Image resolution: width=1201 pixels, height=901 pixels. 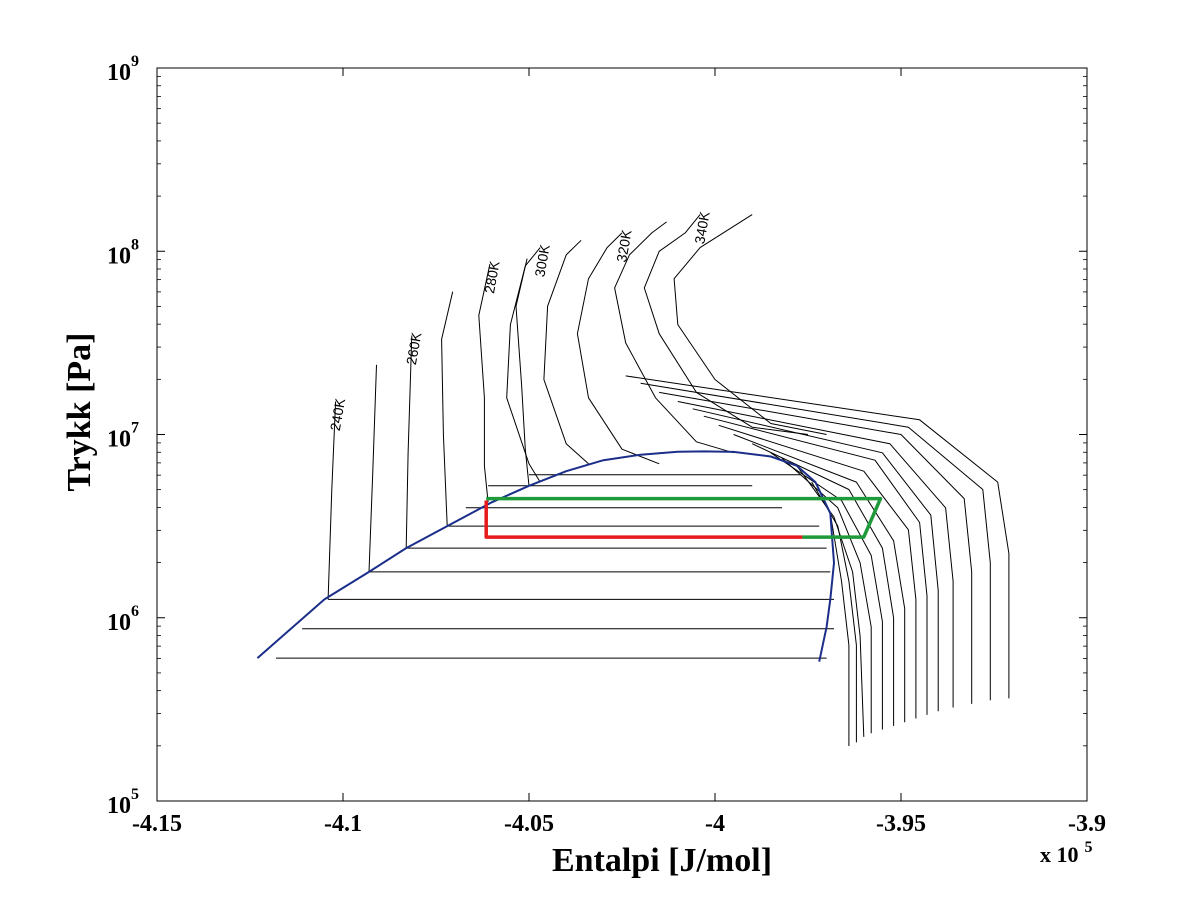 I want to click on y-tick-exponent: 7, so click(x=135, y=428).